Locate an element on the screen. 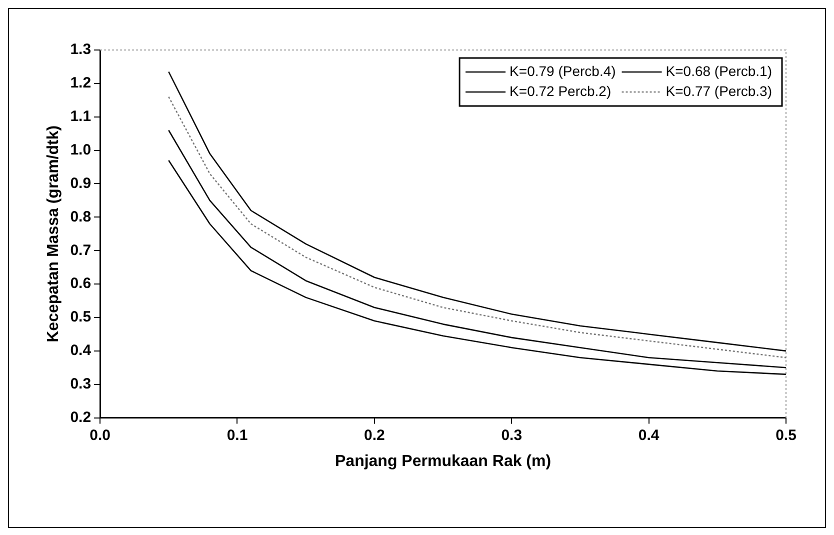 This screenshot has height=535, width=834. legend-label: K=0.77 (Percb.3) is located at coordinates (719, 90).